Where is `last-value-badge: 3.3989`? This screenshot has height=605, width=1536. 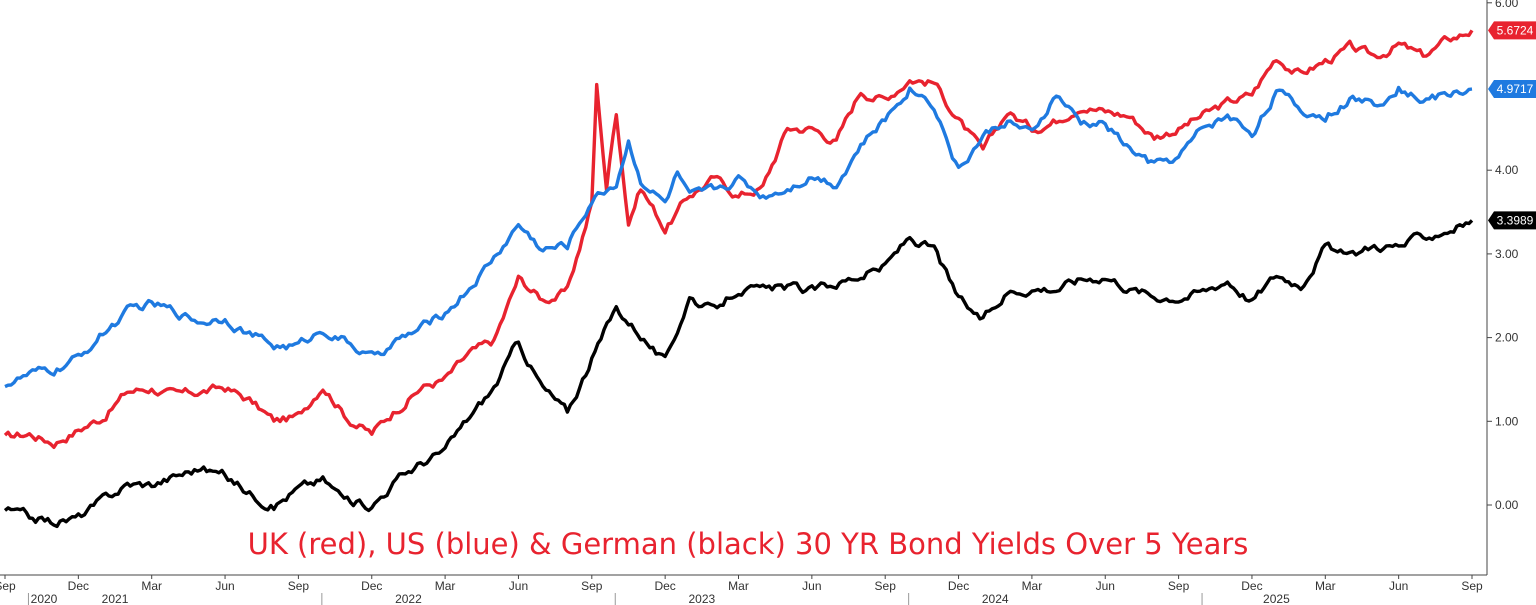
last-value-badge: 3.3989 is located at coordinates (1512, 220).